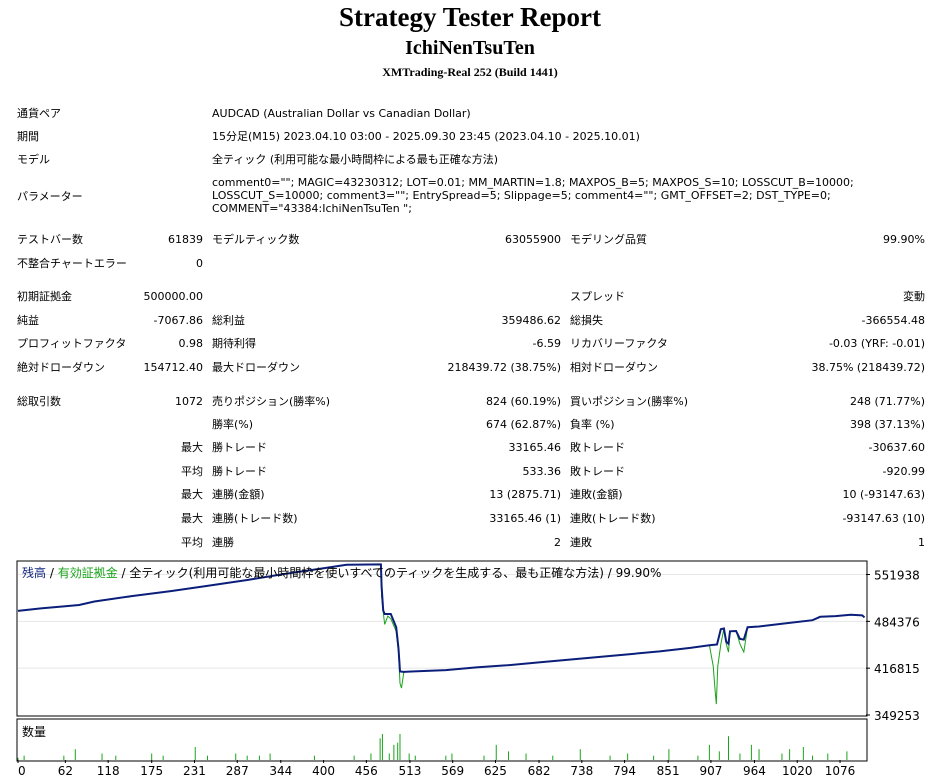 This screenshot has height=782, width=940. I want to click on x-tick-label: 1076, so click(840, 771).